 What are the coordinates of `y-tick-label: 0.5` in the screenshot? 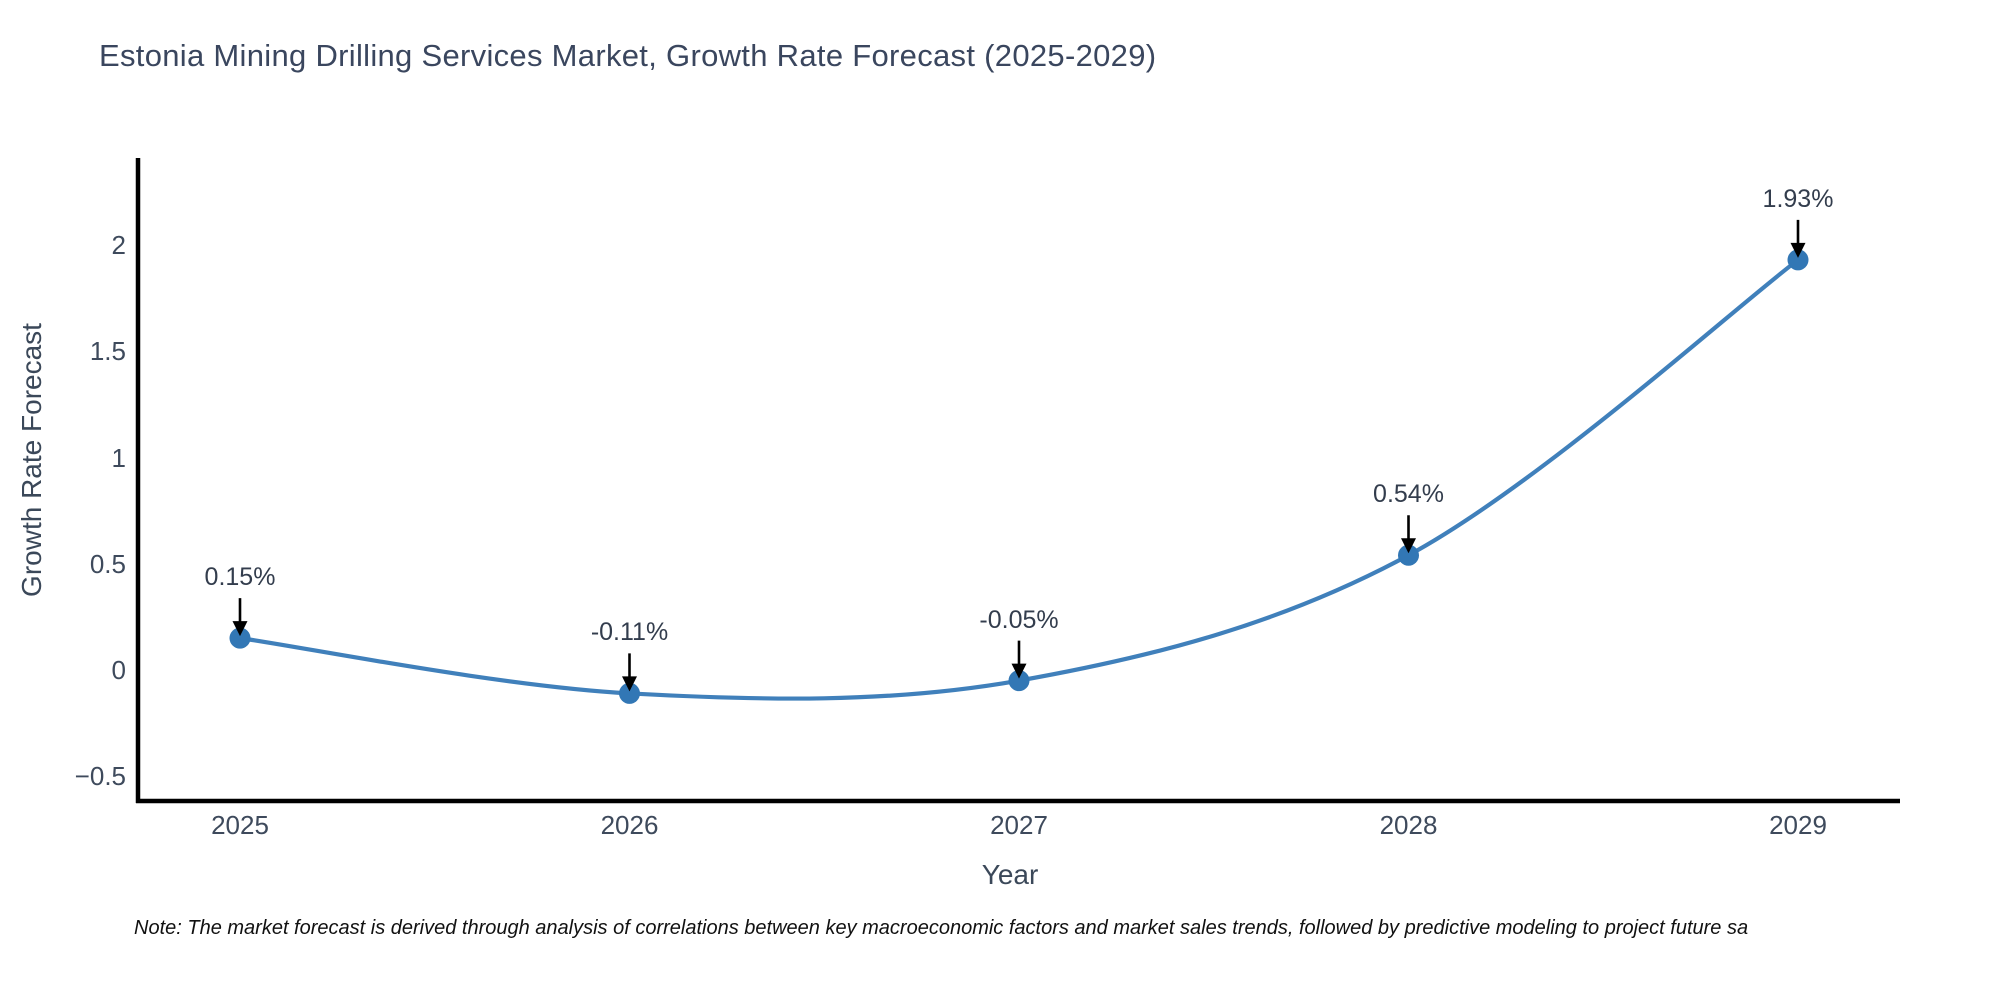 It's located at (107, 563).